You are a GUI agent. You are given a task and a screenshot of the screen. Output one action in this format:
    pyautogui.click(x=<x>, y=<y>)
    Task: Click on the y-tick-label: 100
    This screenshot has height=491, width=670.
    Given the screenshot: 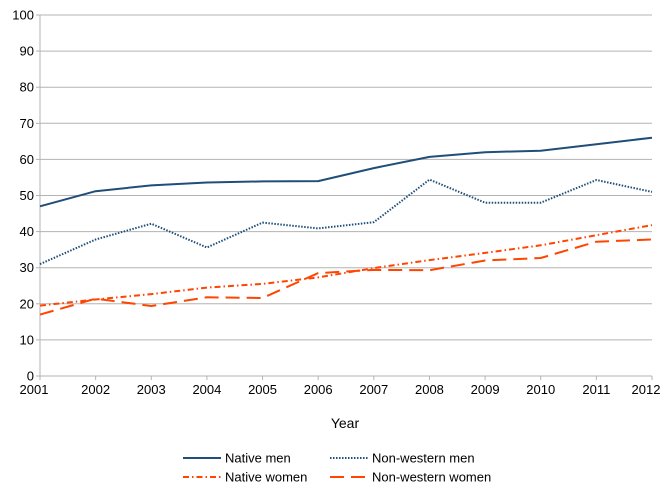 What is the action you would take?
    pyautogui.click(x=23, y=15)
    